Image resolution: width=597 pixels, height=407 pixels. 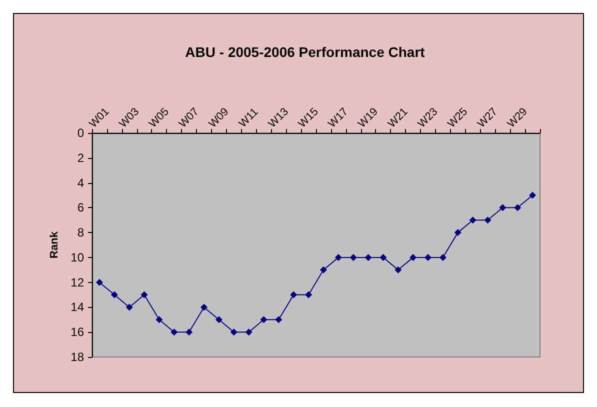 I want to click on x-tick-label: W03, so click(x=129, y=118).